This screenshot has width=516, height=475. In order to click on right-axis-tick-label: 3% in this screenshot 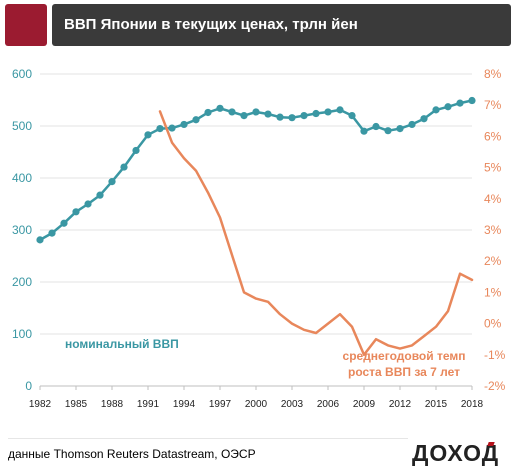, I will do `click(493, 230)`.